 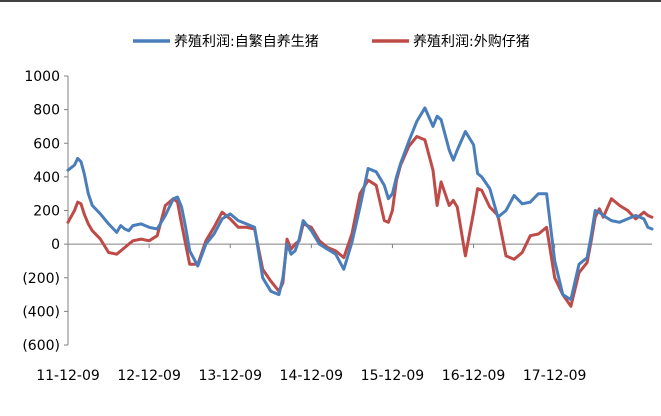 What do you see at coordinates (474, 376) in the screenshot?
I see `x-tick-label: 16-12-09` at bounding box center [474, 376].